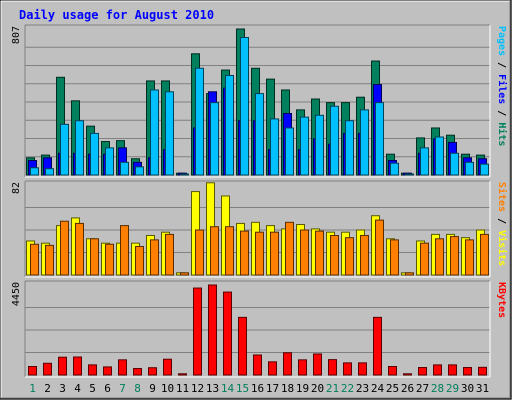 The width and height of the screenshot is (512, 400). Describe the element at coordinates (317, 388) in the screenshot. I see `x-tick-label-20: 20` at that location.